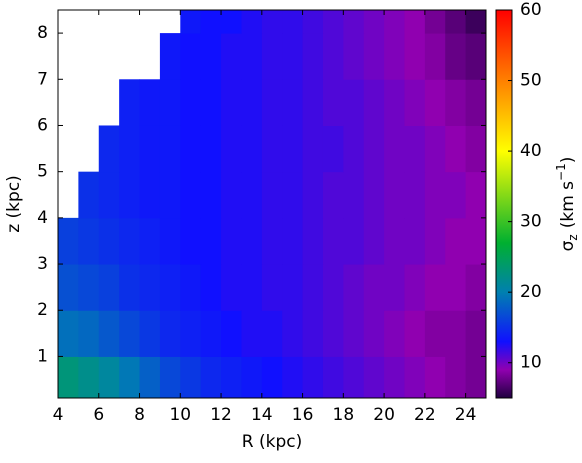 The height and width of the screenshot is (463, 582). What do you see at coordinates (504, 204) in the screenshot?
I see `colorbar` at bounding box center [504, 204].